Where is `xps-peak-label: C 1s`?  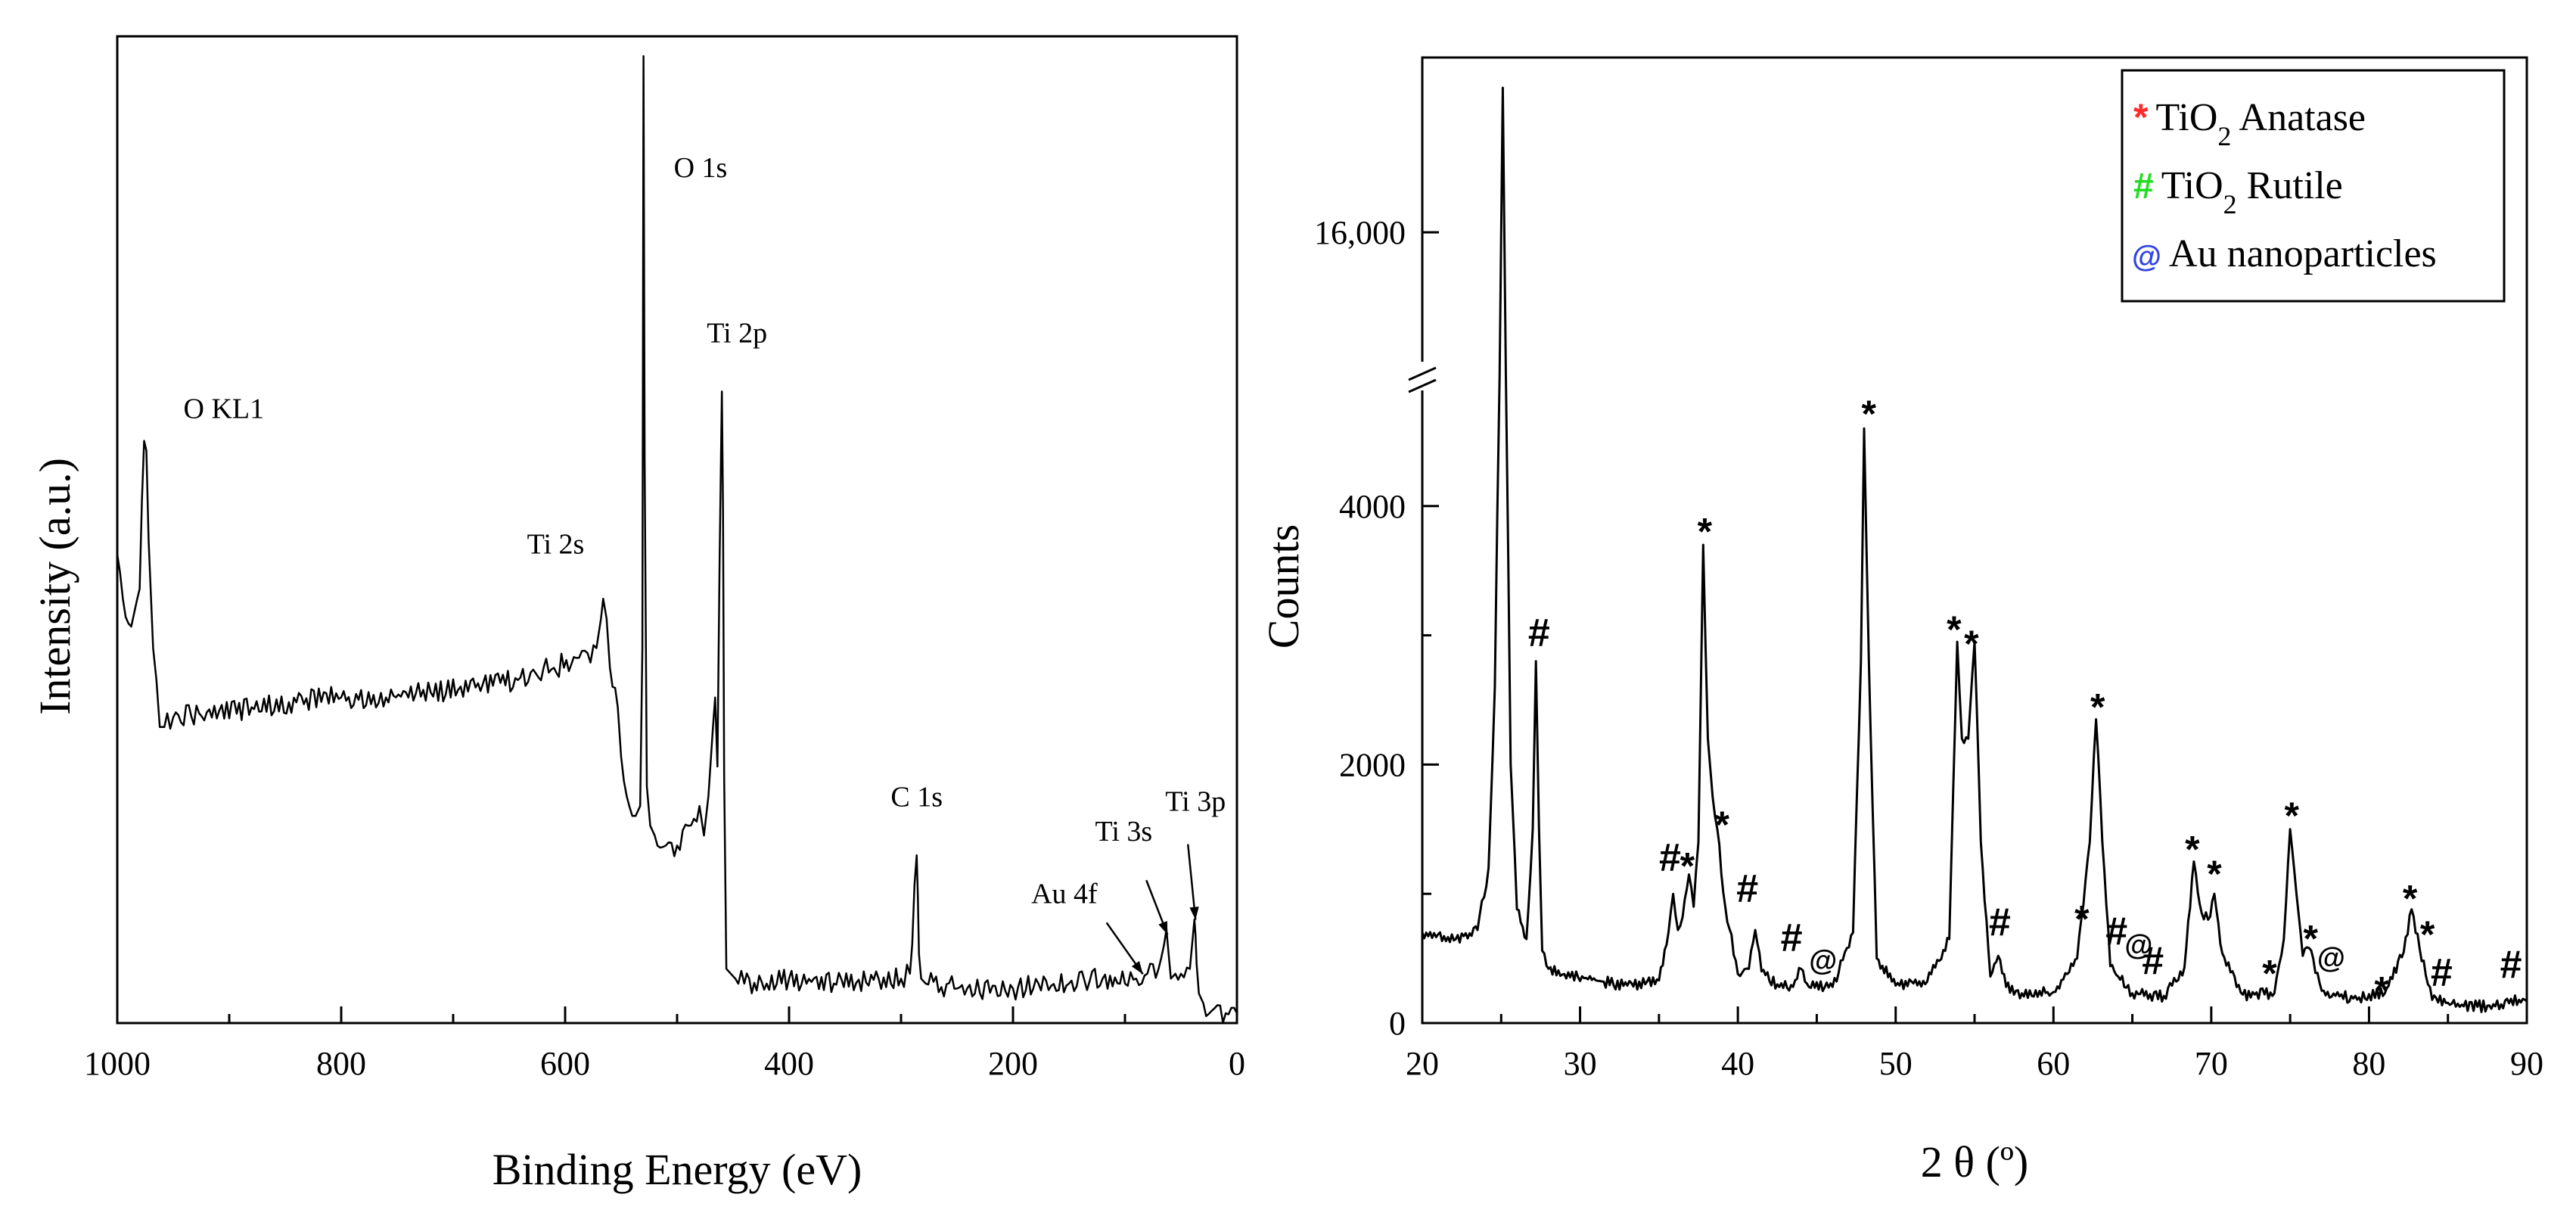
xps-peak-label: C 1s is located at coordinates (916, 797).